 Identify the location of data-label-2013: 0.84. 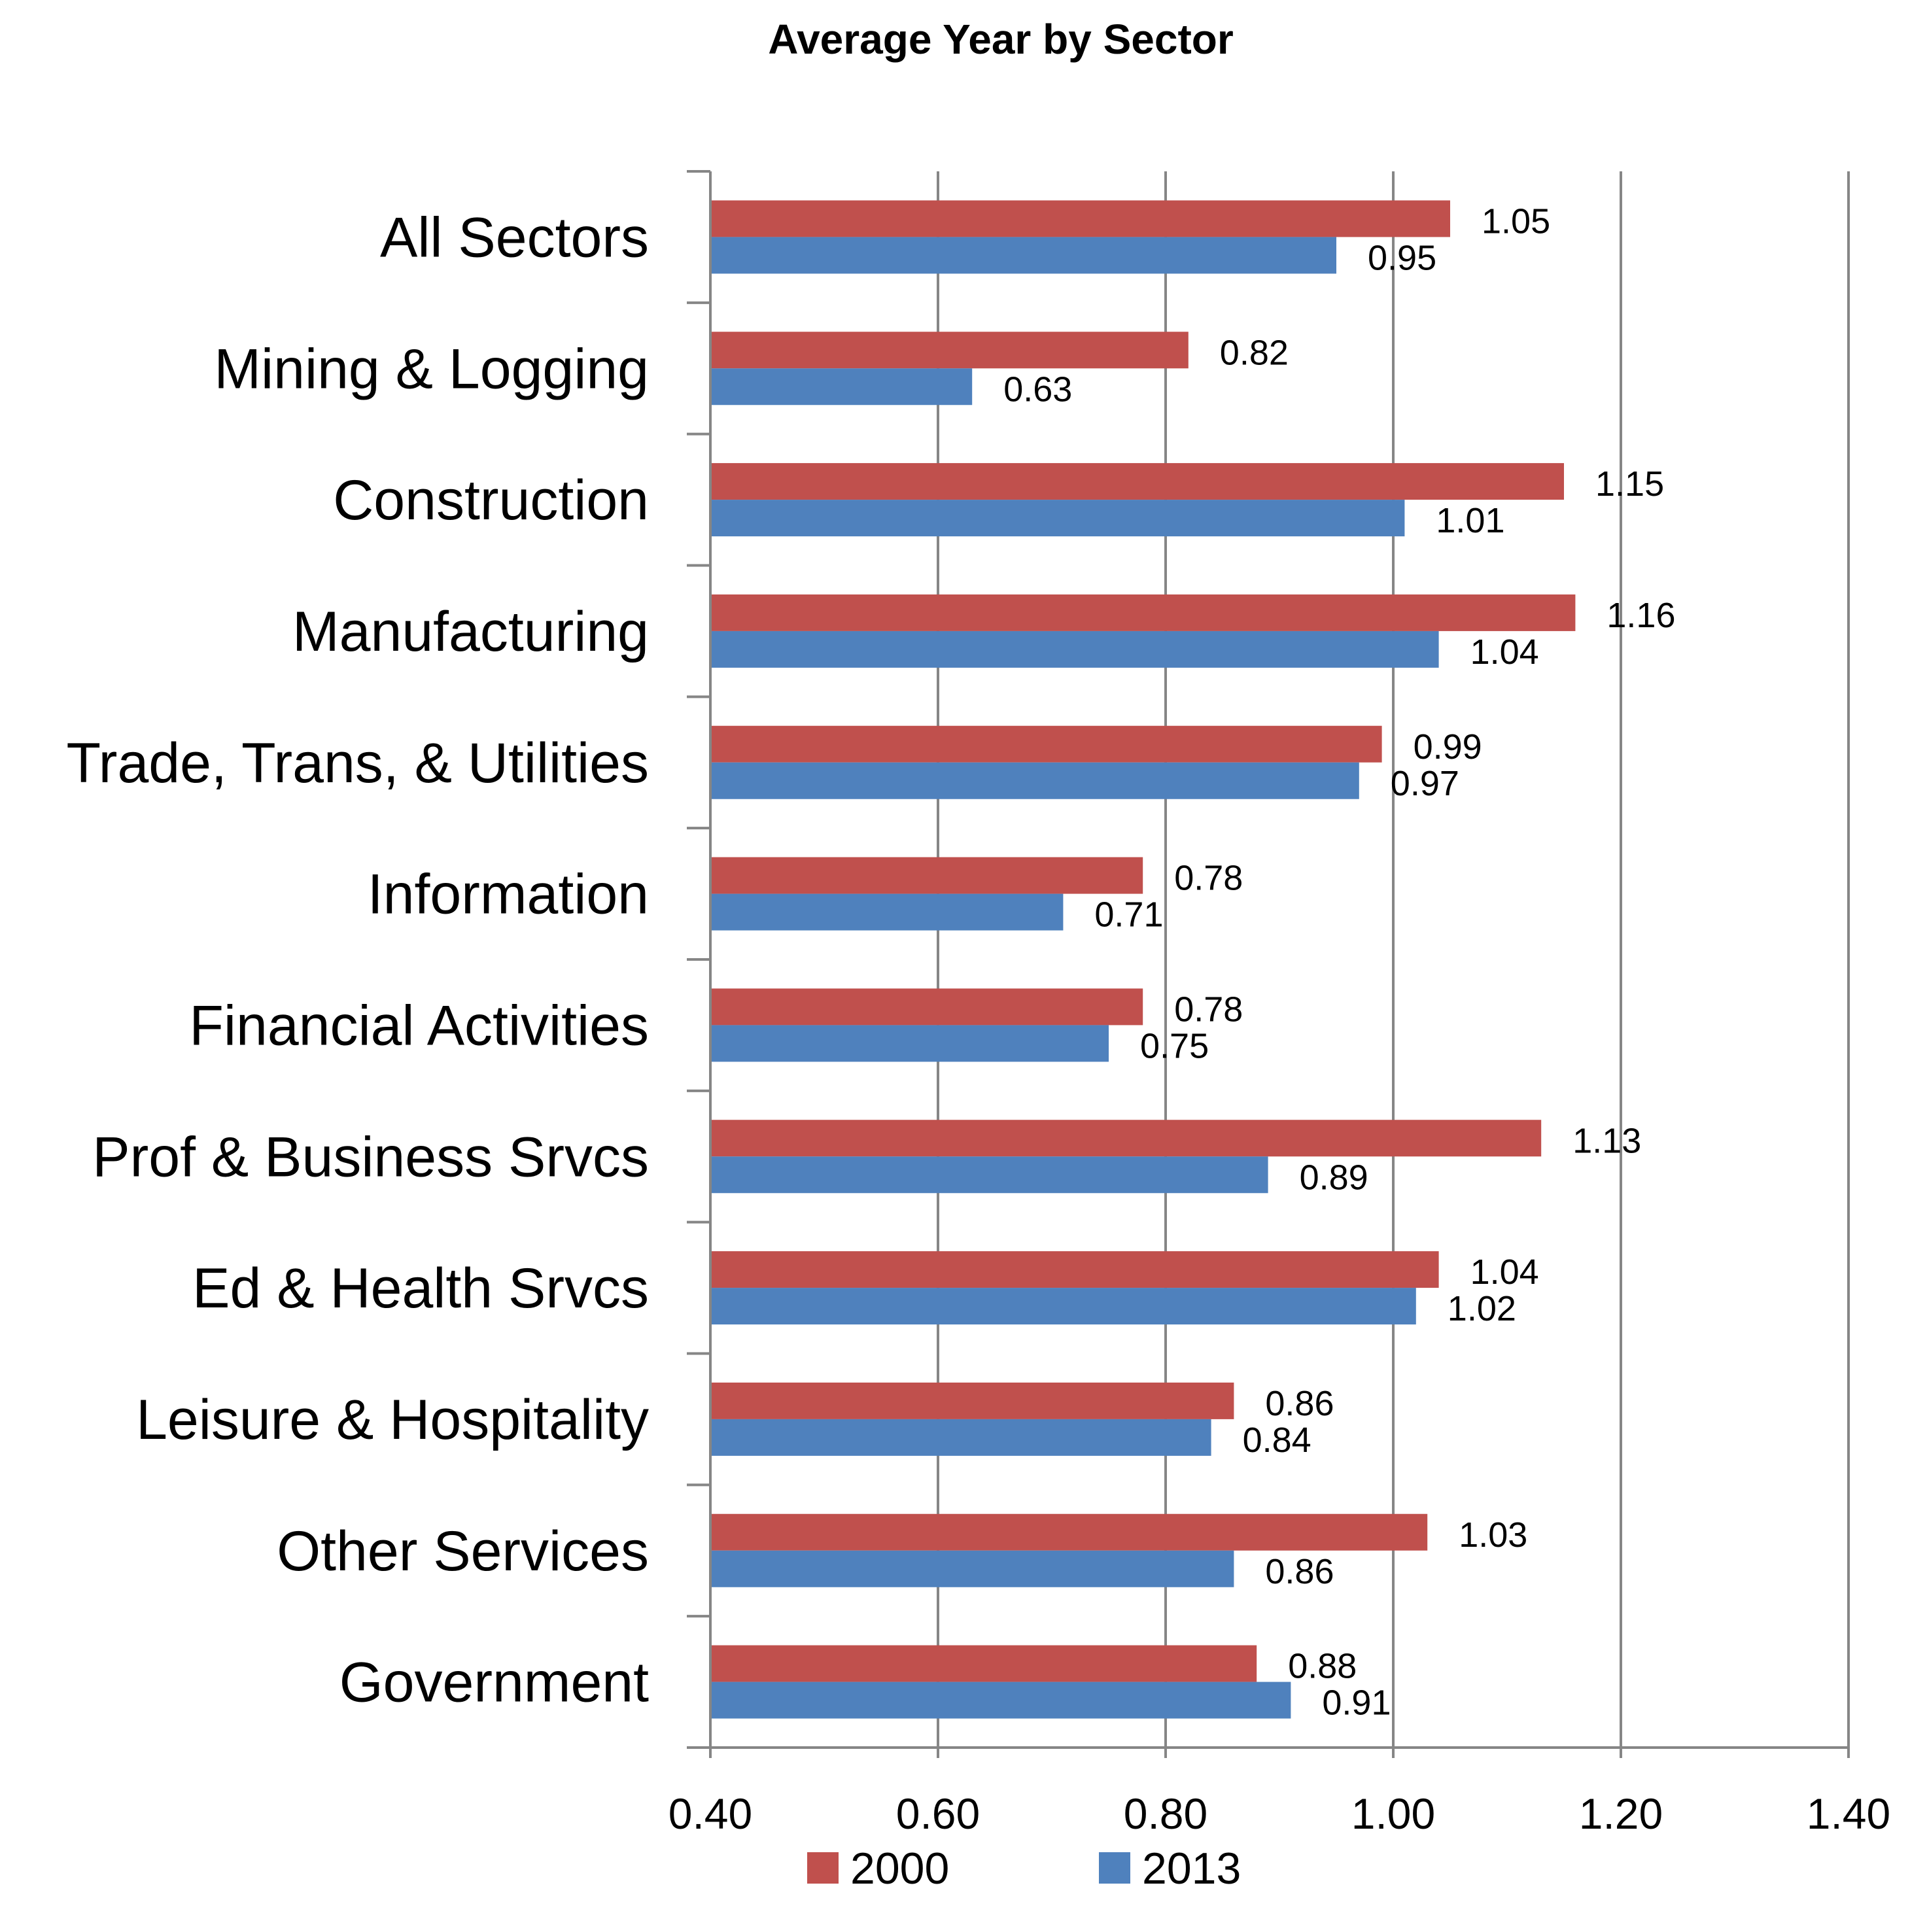
(1277, 1440).